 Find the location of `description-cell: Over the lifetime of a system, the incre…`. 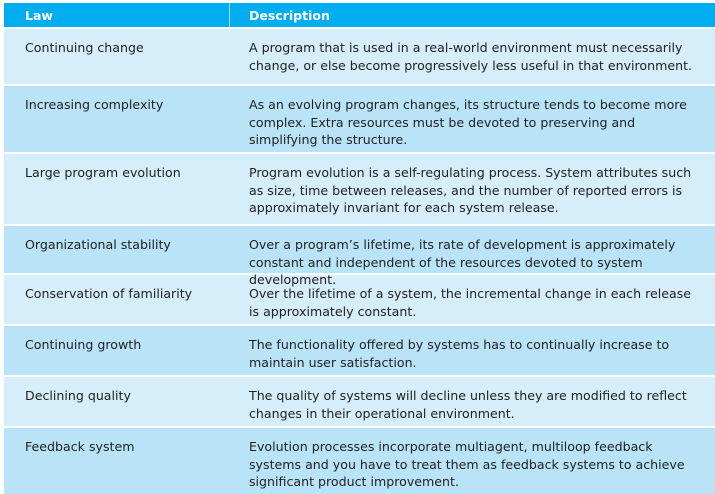

description-cell: Over the lifetime of a system, the incre… is located at coordinates (470, 302).